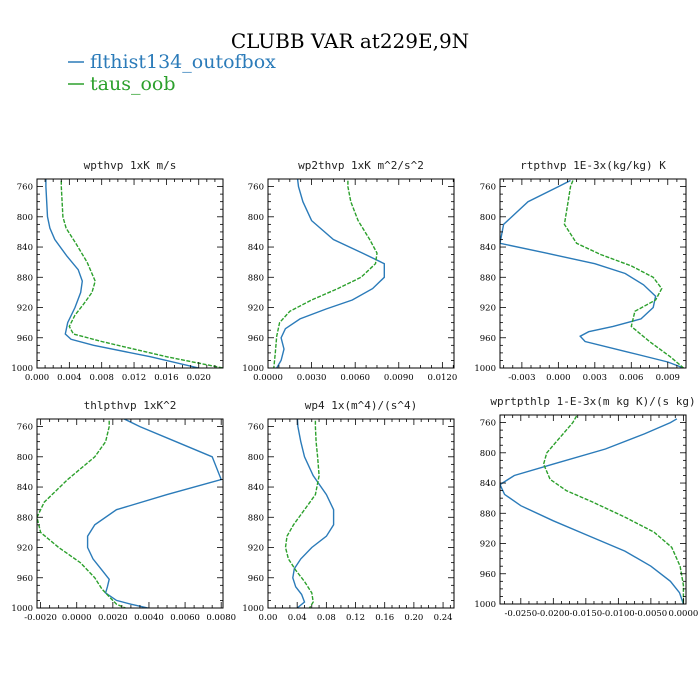  Describe the element at coordinates (22, 369) in the screenshot. I see `y-tick-label-0: 1000` at that location.